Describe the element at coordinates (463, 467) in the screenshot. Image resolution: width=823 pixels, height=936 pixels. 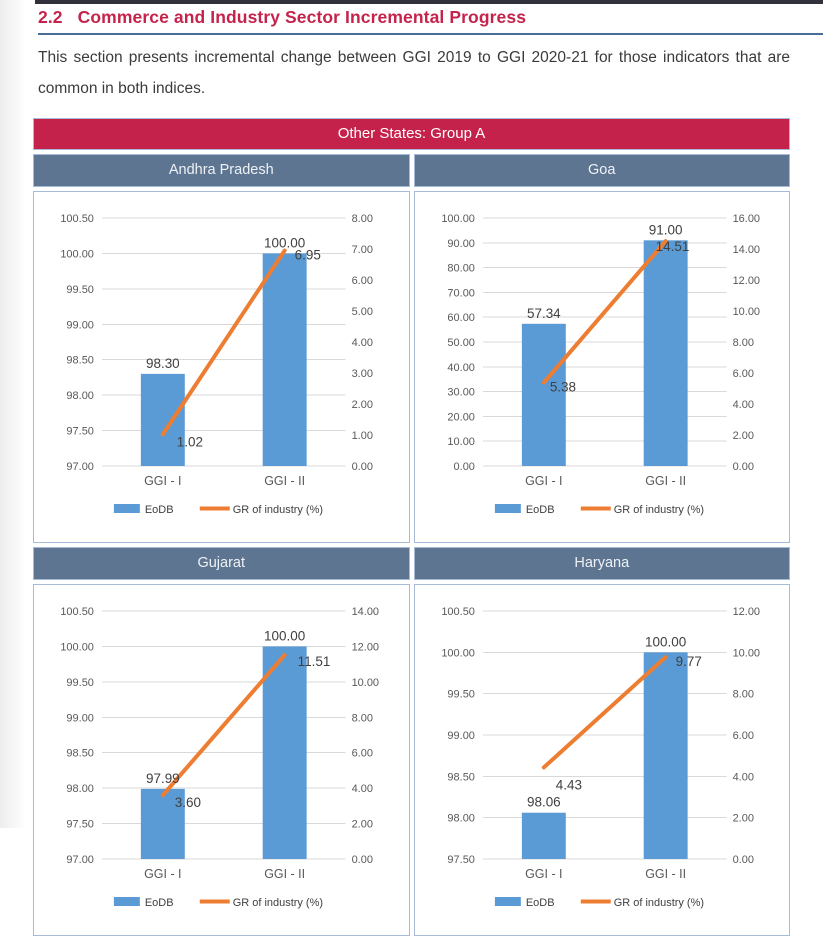
I see `left-axis-tick: 0.00` at that location.